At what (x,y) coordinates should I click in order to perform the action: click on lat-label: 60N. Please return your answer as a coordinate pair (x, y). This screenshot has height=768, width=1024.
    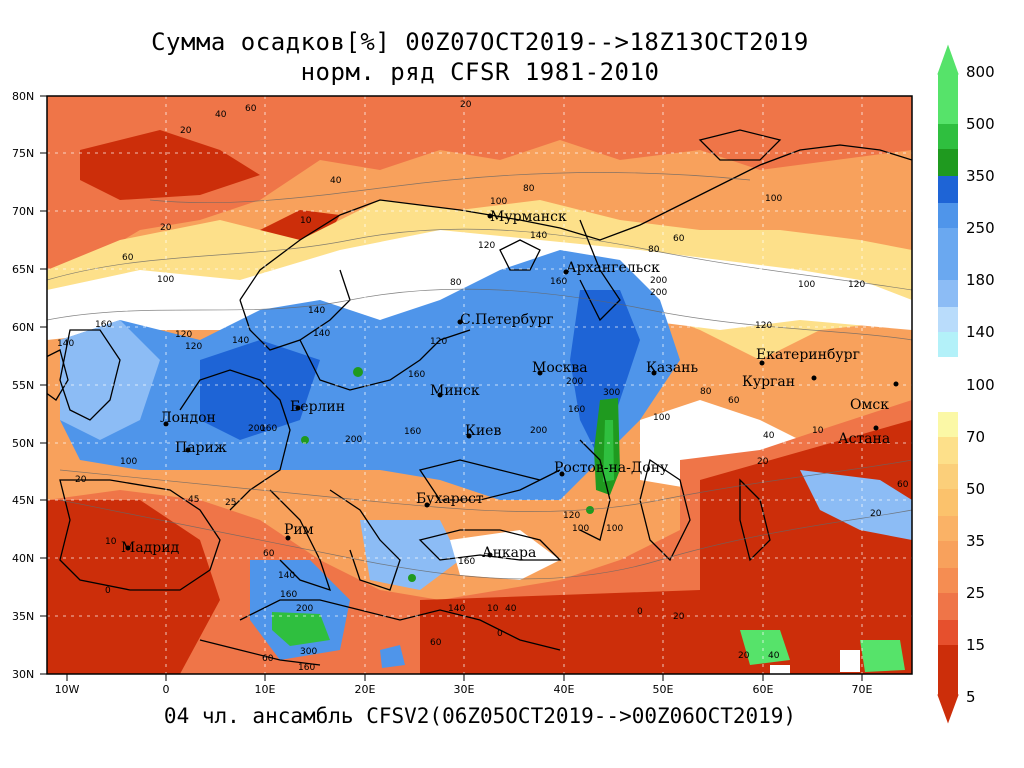
    Looking at the image, I should click on (23, 327).